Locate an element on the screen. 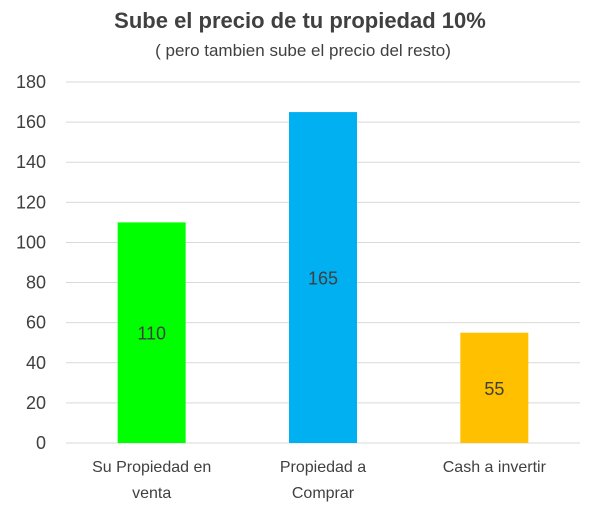 The image size is (600, 522). x-category-label: Su Propiedad en is located at coordinates (151, 467).